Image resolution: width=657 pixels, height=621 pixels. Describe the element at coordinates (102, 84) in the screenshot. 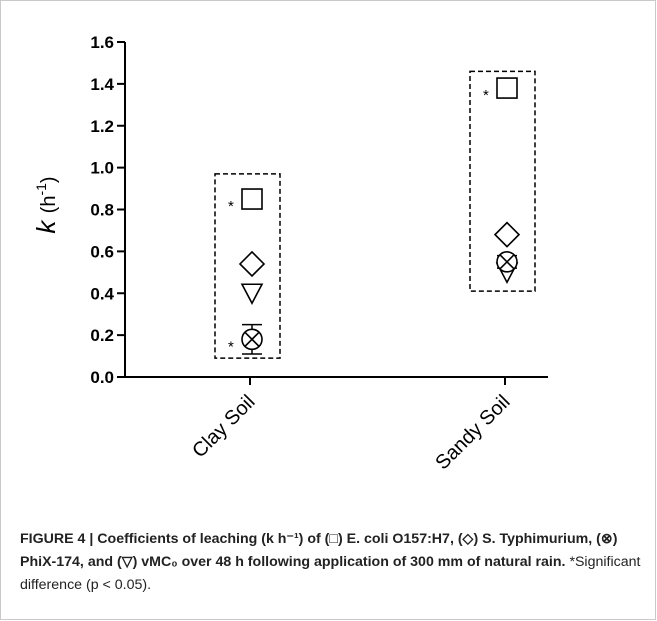

I see `y-tick-label: 1.4` at that location.